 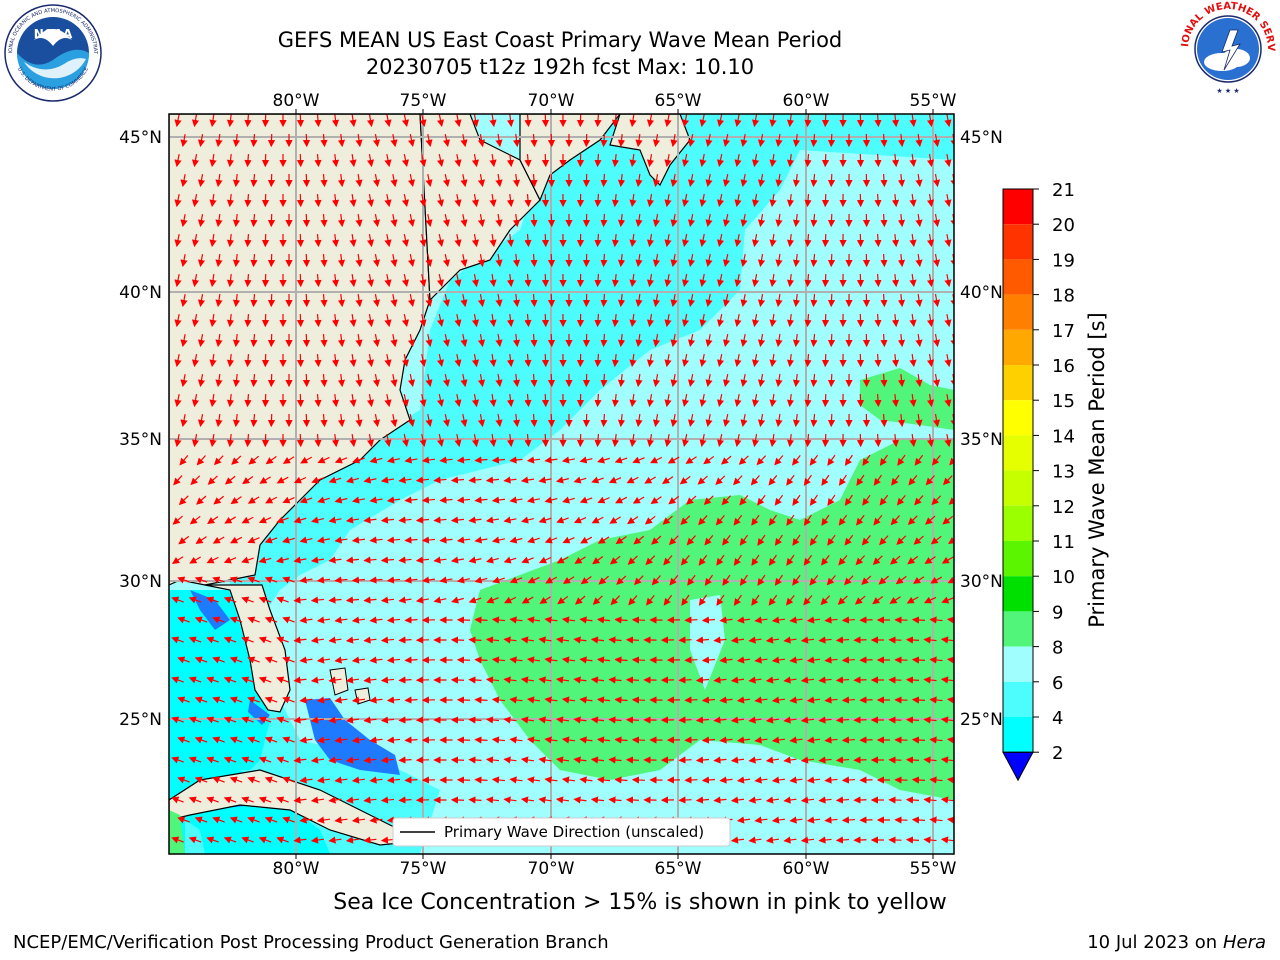 What do you see at coordinates (806, 101) in the screenshot?
I see `lon-label-top: 60°W` at bounding box center [806, 101].